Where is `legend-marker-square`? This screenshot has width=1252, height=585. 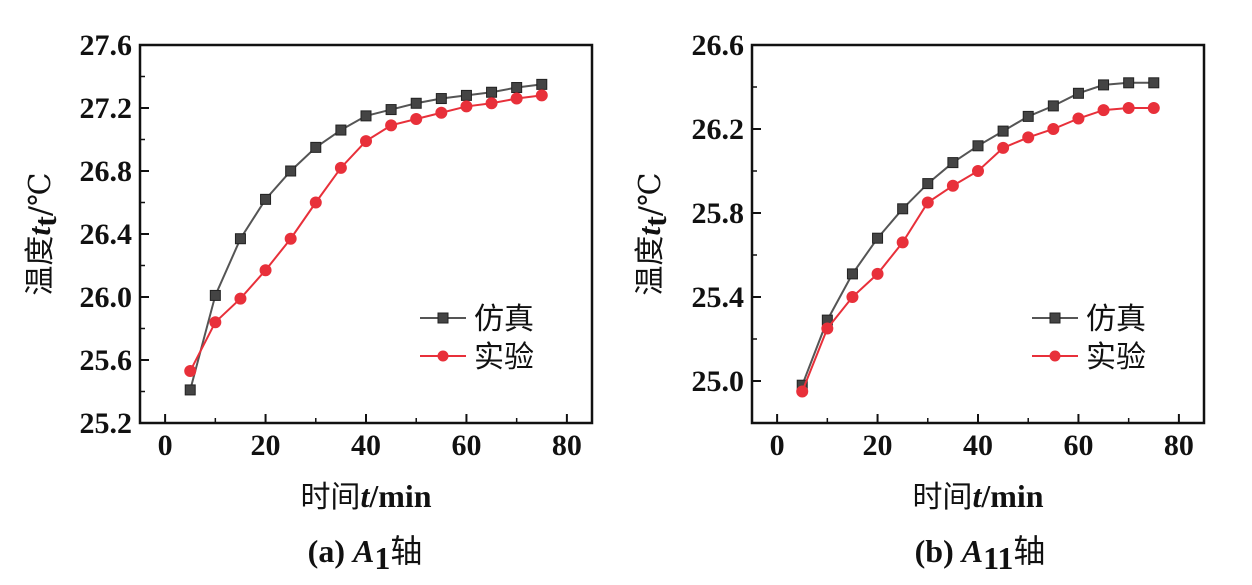
legend-marker-square is located at coordinates (1055, 318).